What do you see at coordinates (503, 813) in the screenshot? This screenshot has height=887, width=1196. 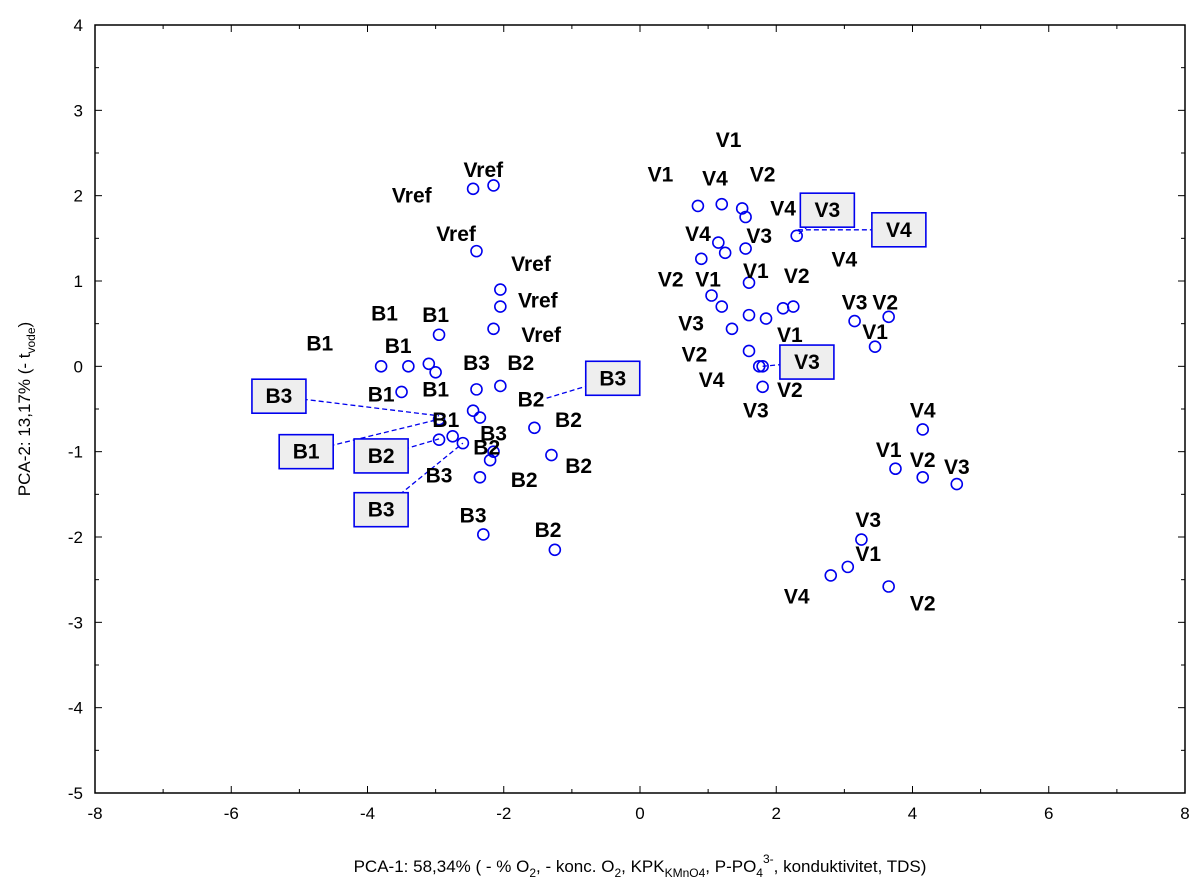 I see `x-tick-label: -2` at bounding box center [503, 813].